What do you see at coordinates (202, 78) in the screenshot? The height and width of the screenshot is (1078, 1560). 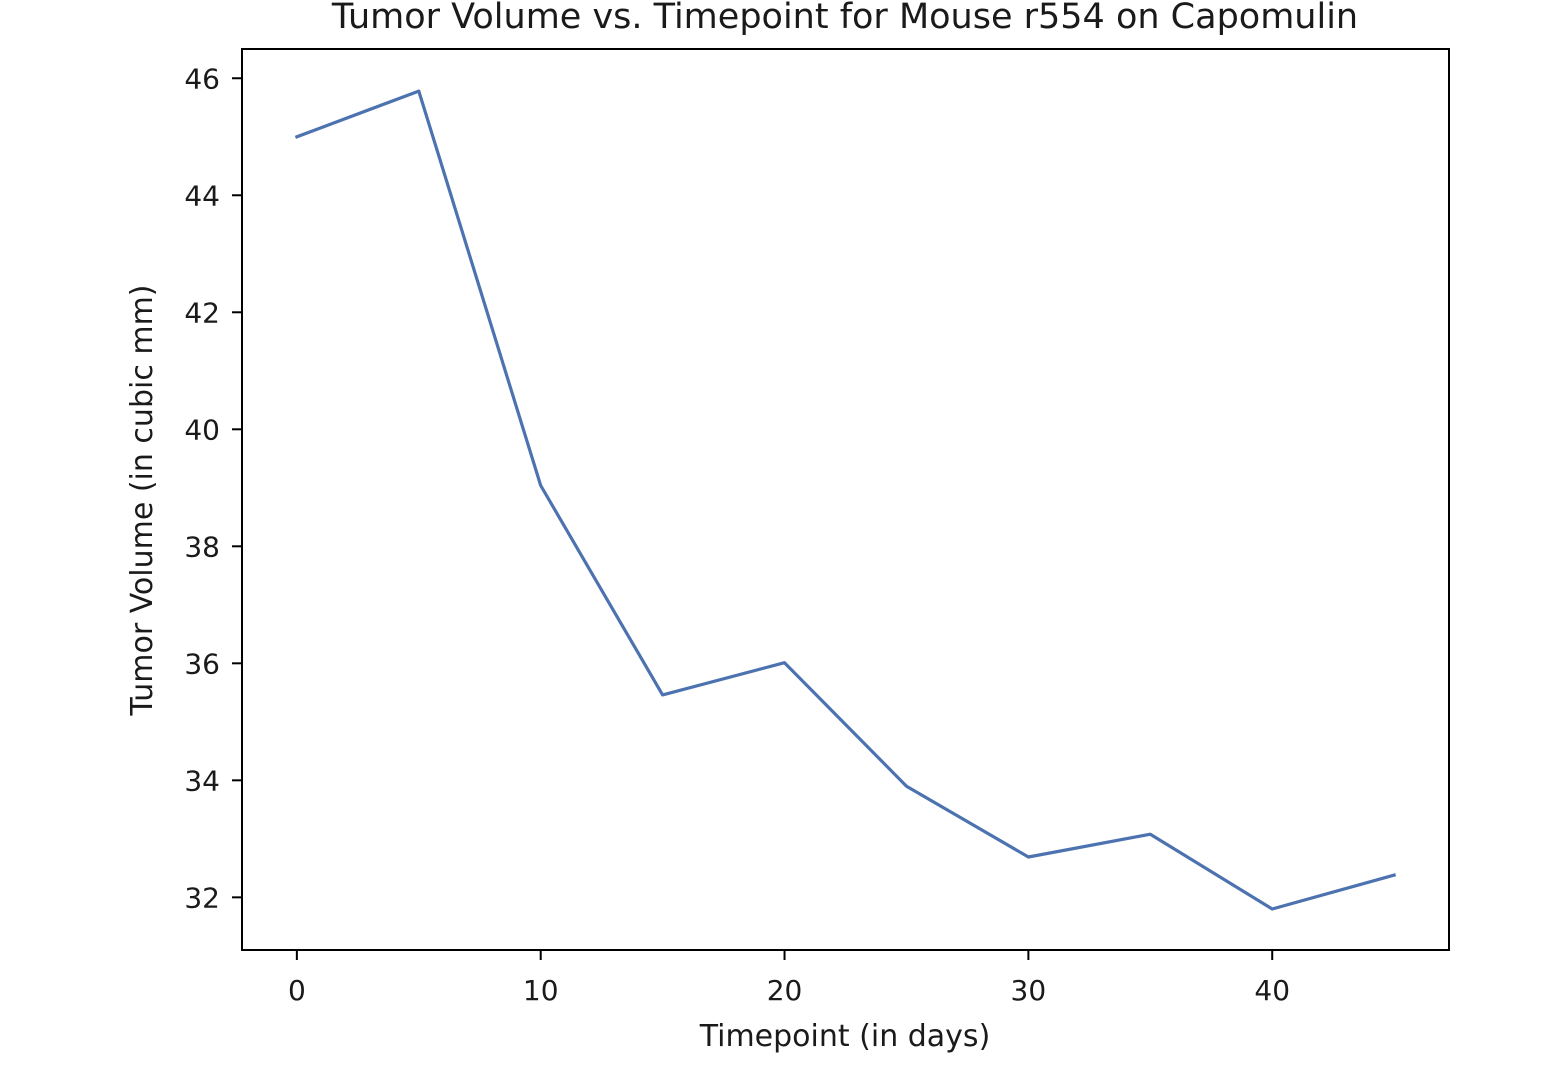 I see `y-tick-label: 46` at bounding box center [202, 78].